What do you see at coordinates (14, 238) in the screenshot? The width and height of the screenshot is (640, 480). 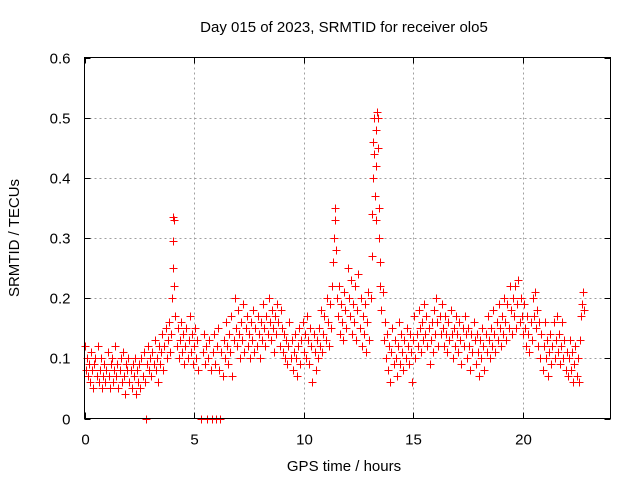 I see `y-axis-label: SRMTID / TECUs` at bounding box center [14, 238].